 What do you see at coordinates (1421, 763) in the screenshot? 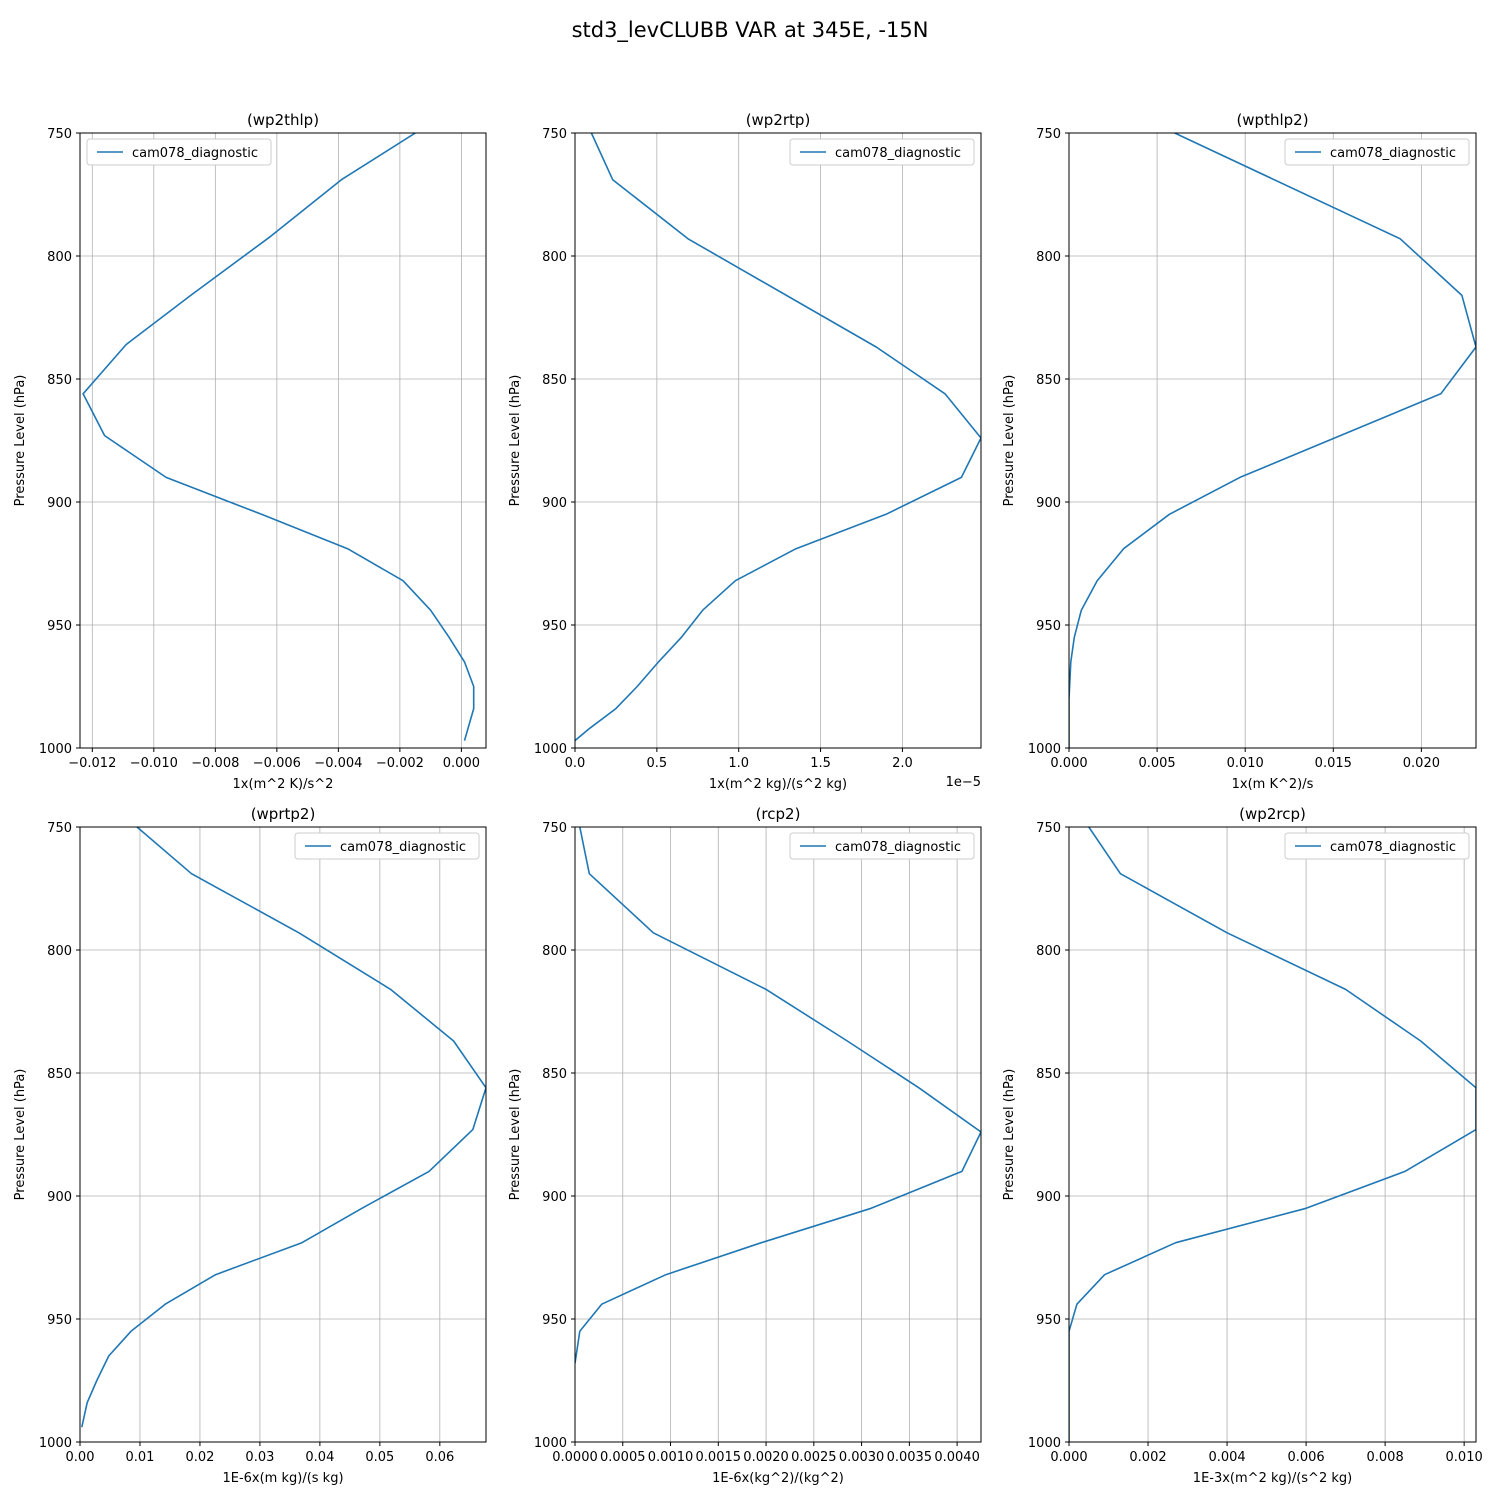
I see `x-tick-label: 0.020` at bounding box center [1421, 763].